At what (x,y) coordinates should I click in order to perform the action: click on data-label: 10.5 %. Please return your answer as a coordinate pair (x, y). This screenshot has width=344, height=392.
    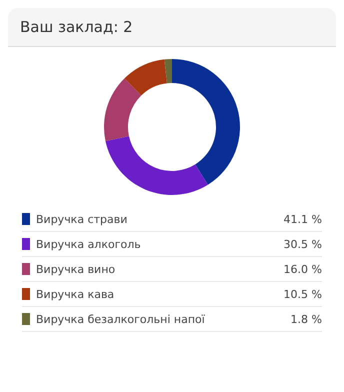
    Looking at the image, I should click on (303, 294).